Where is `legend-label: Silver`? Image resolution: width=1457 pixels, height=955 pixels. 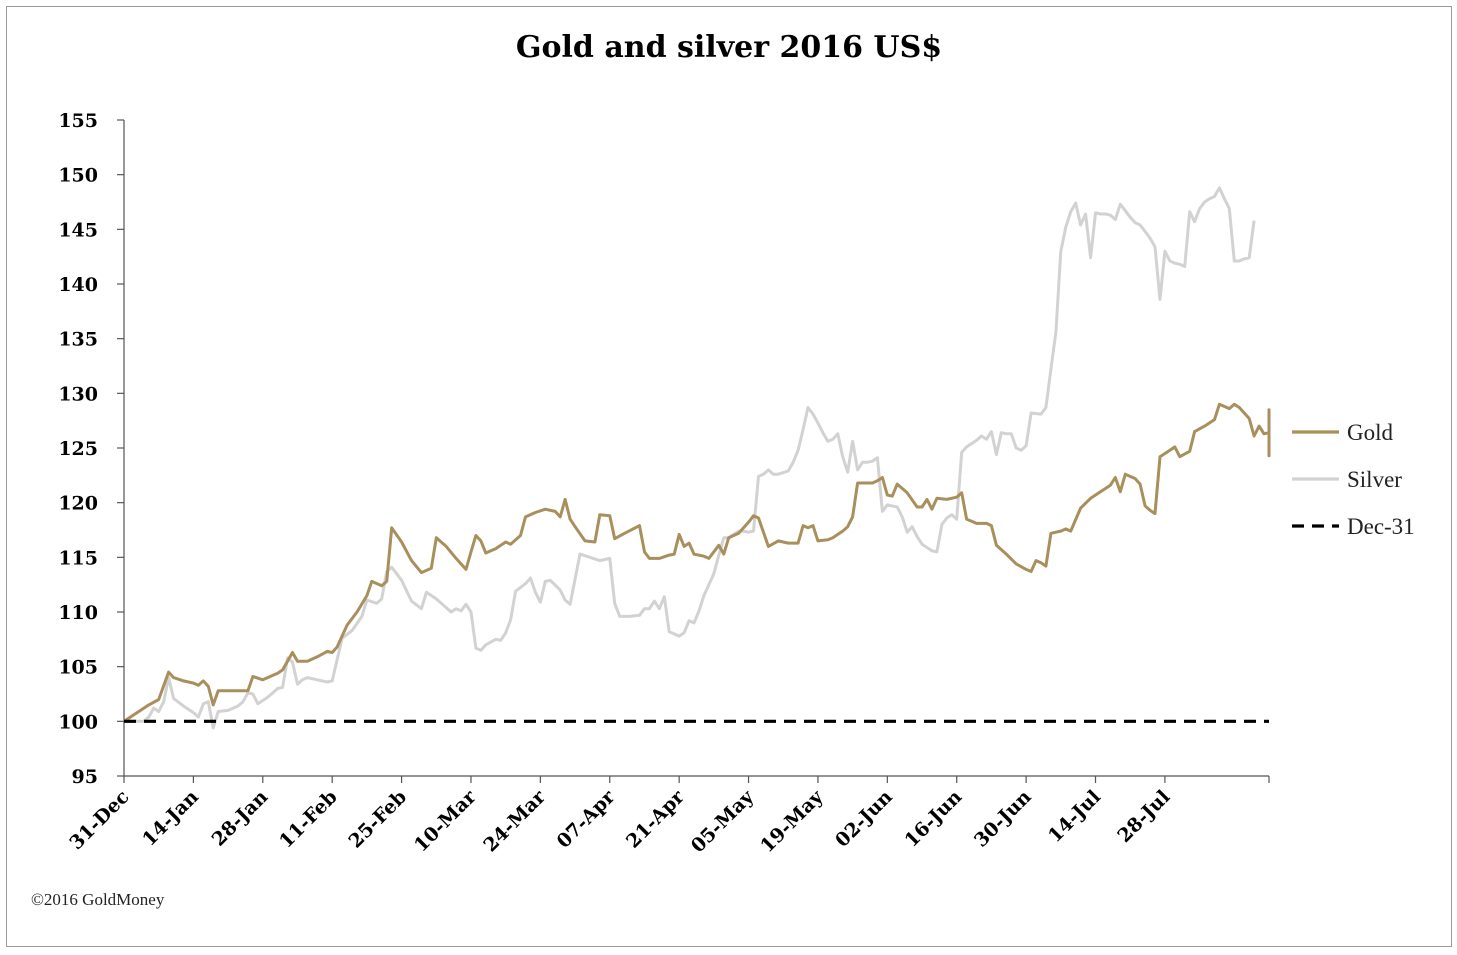 legend-label: Silver is located at coordinates (1374, 479).